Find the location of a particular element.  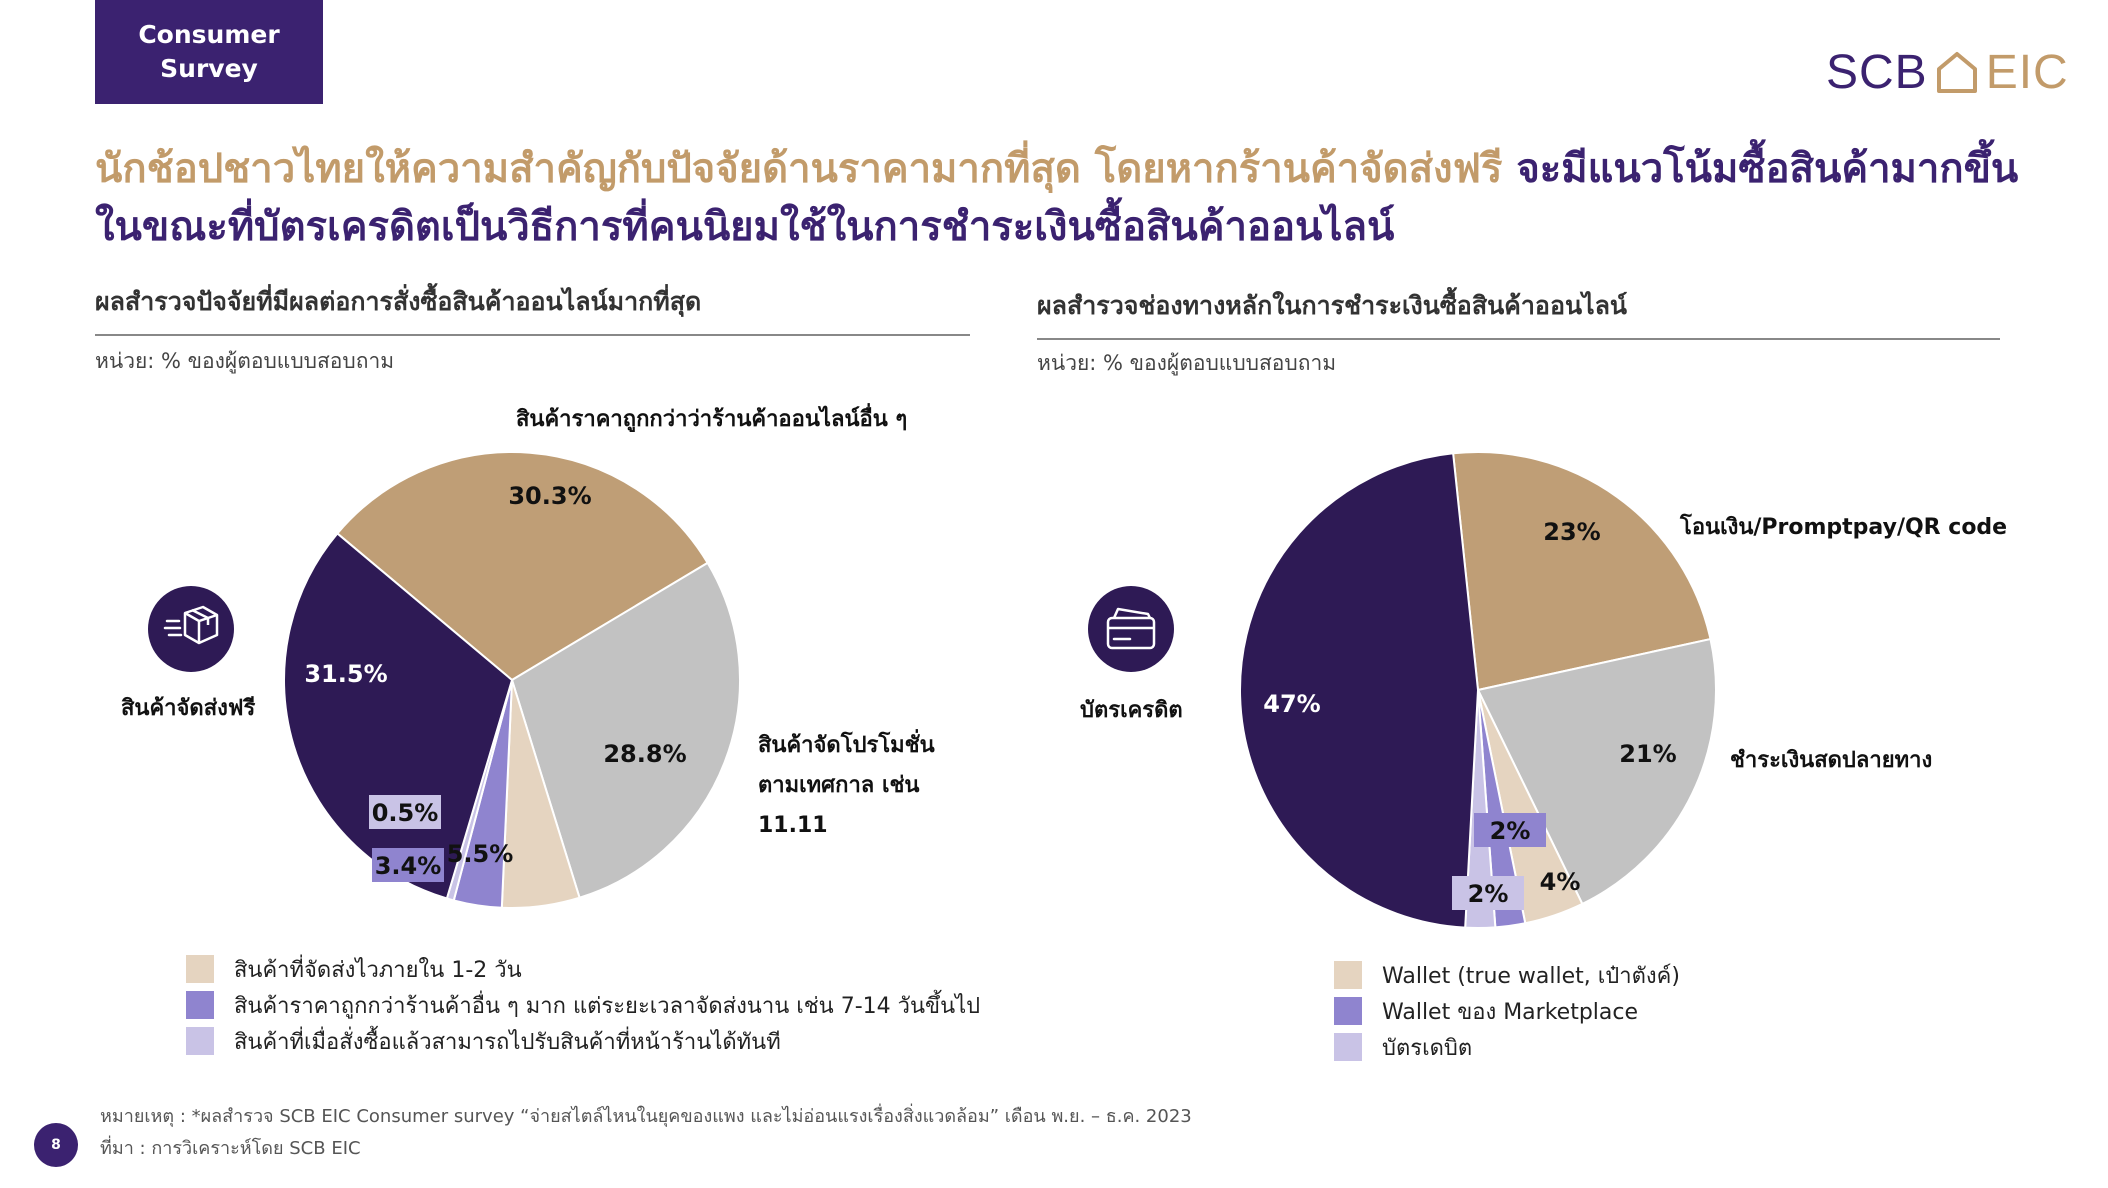

legend-item: Wallet (true wallet, เป๋าตังค์) is located at coordinates (1507, 975).